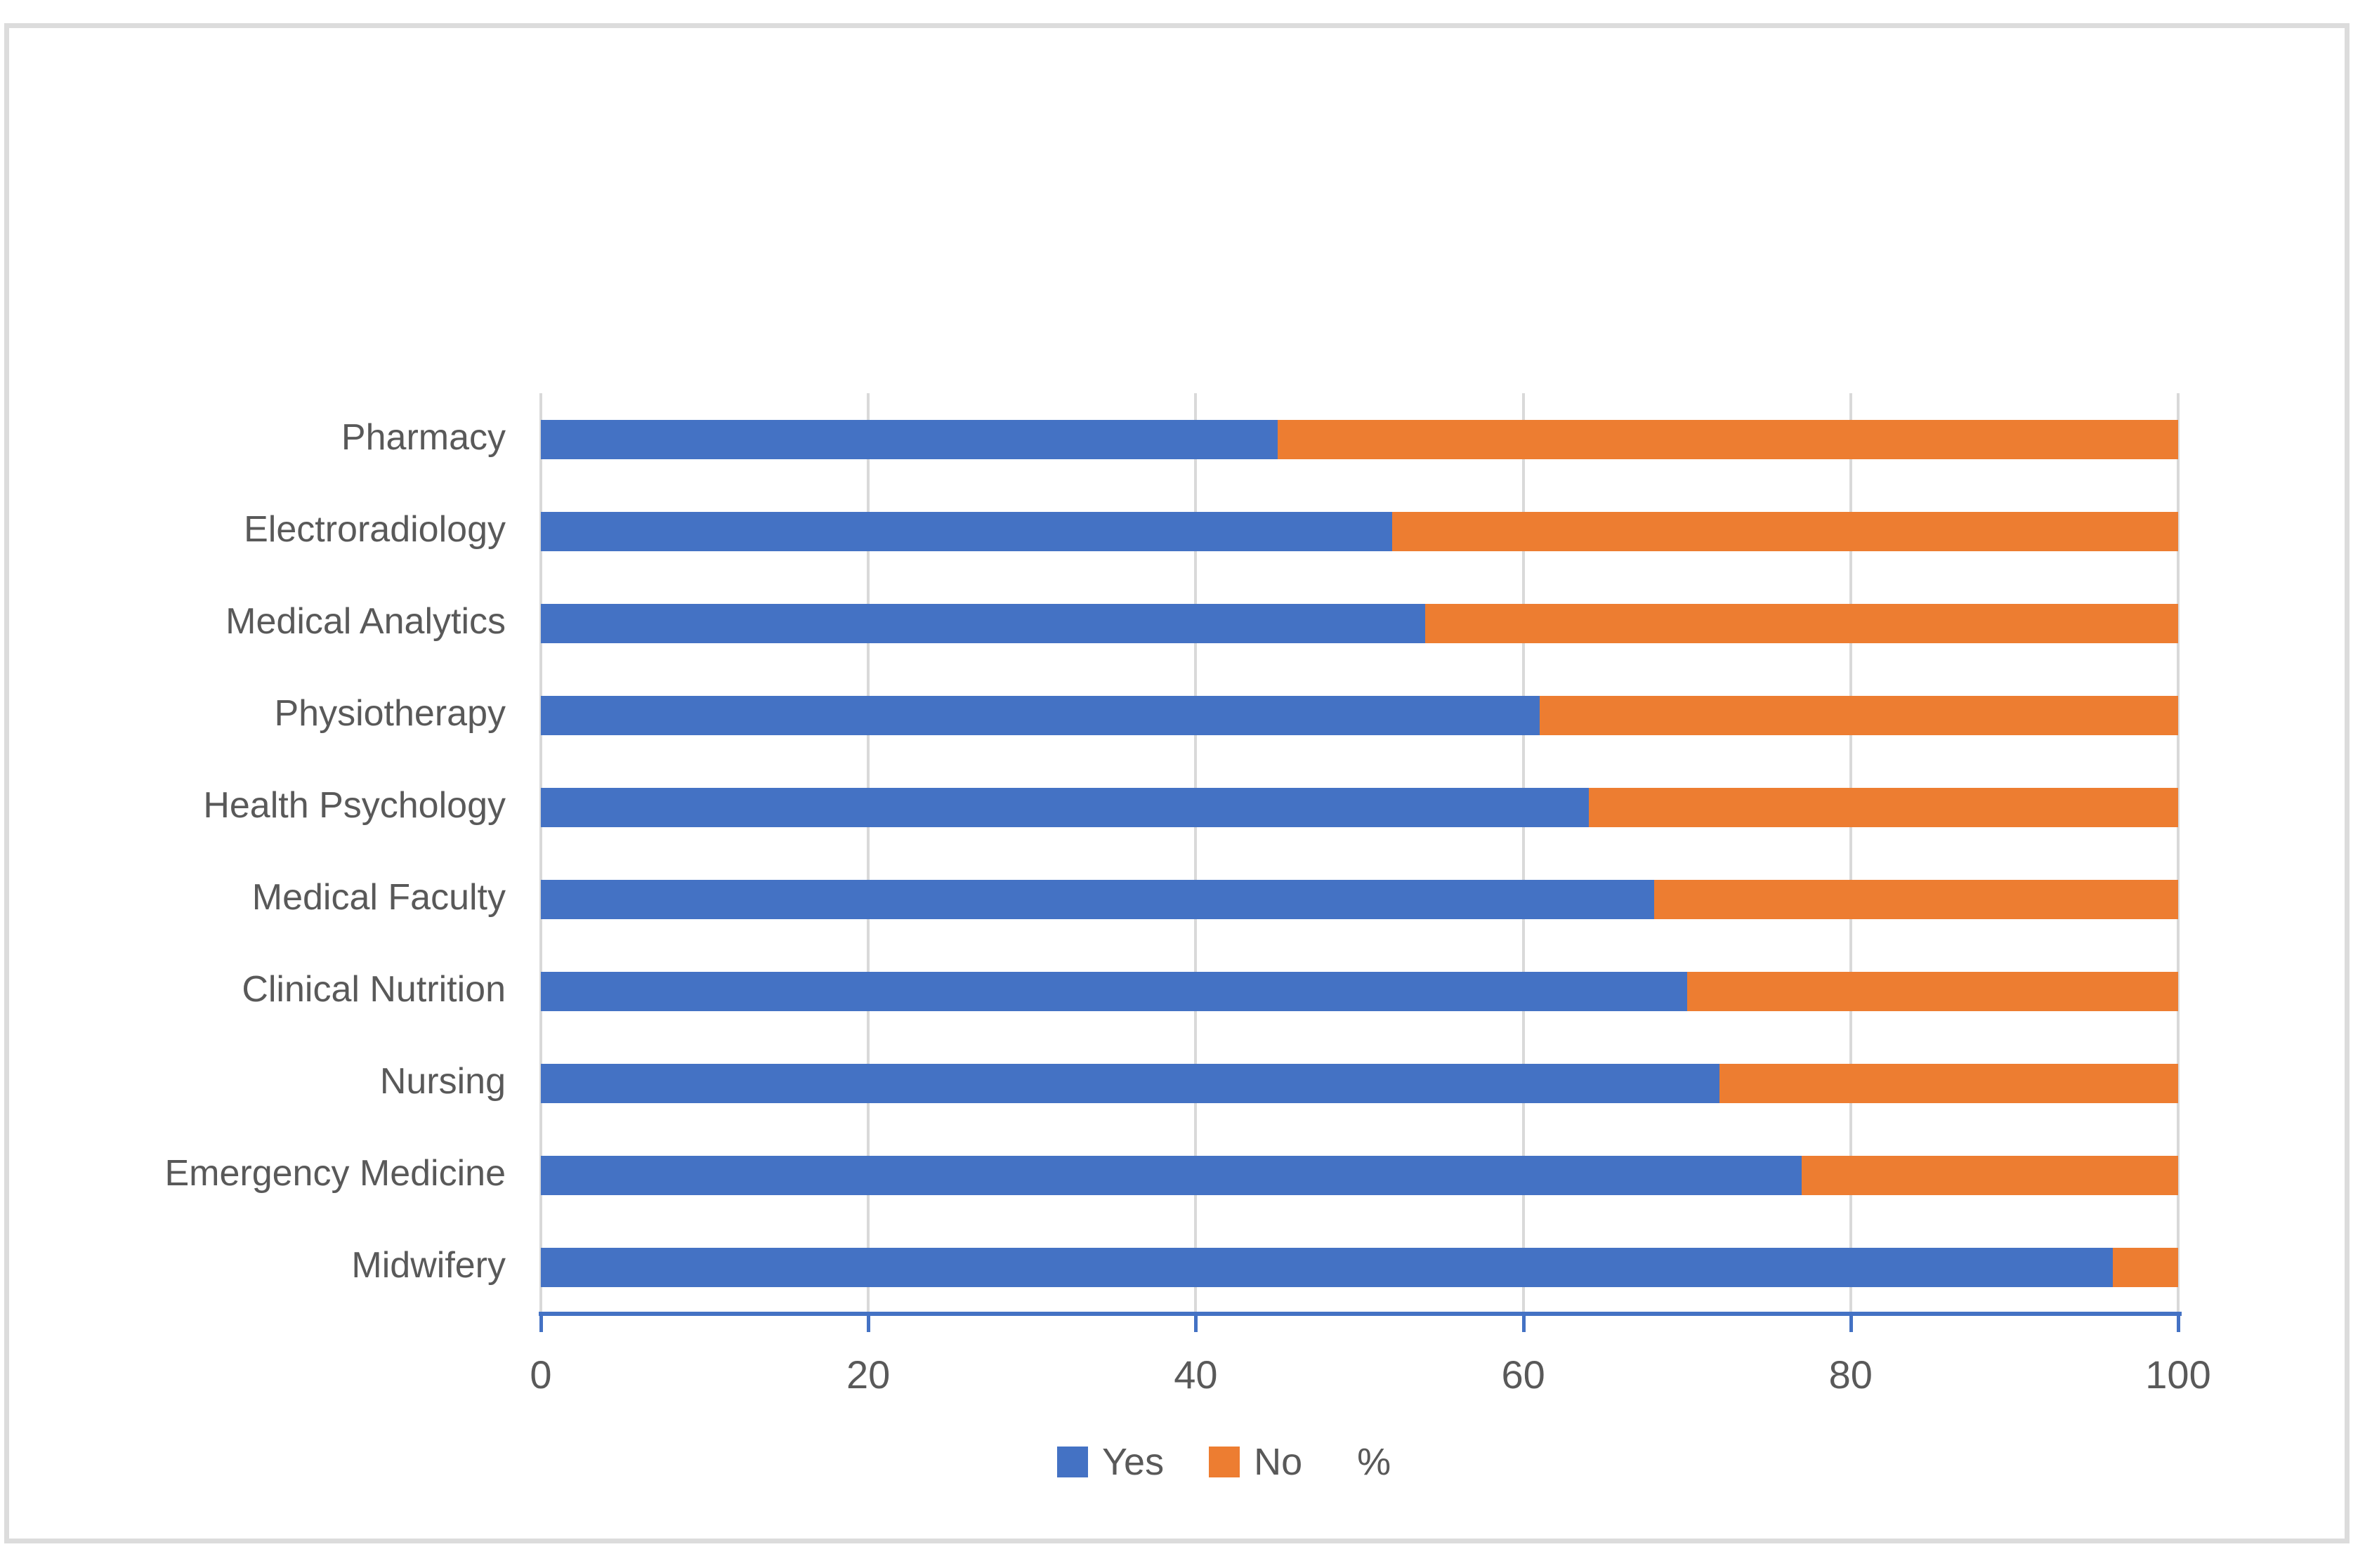 The width and height of the screenshot is (2372, 1568). I want to click on category-label: Health Psychology, so click(355, 805).